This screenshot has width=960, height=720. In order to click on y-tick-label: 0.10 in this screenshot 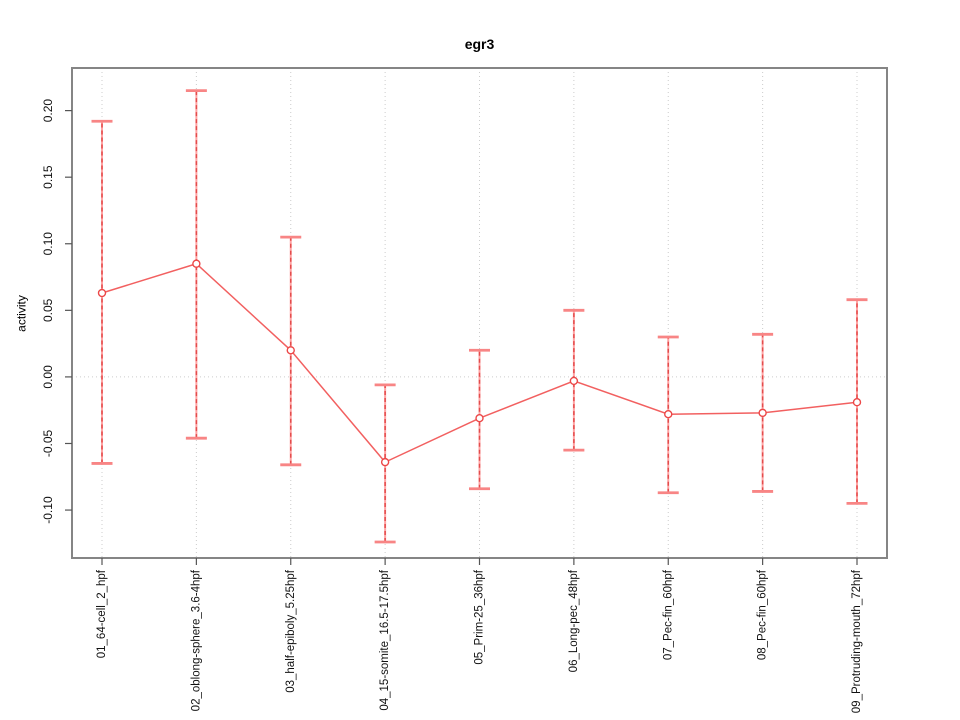, I will do `click(48, 244)`.